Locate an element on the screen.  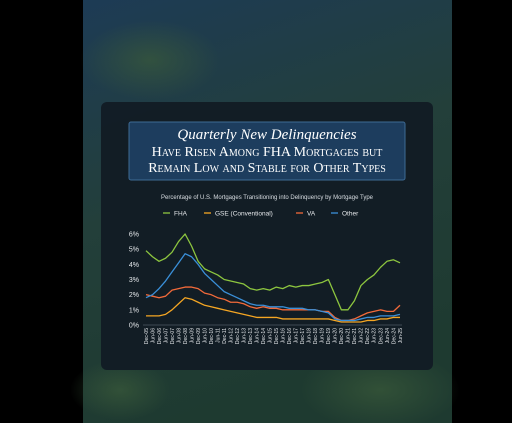
x-tick-label: Jun-24 is located at coordinates (388, 336).